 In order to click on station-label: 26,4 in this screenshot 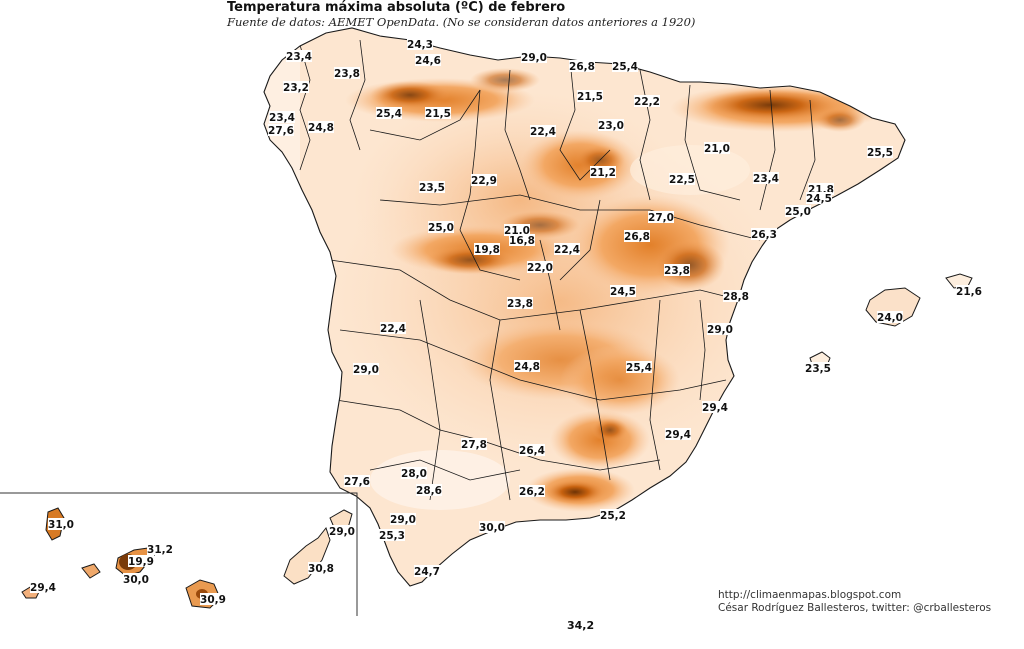, I will do `click(532, 450)`.